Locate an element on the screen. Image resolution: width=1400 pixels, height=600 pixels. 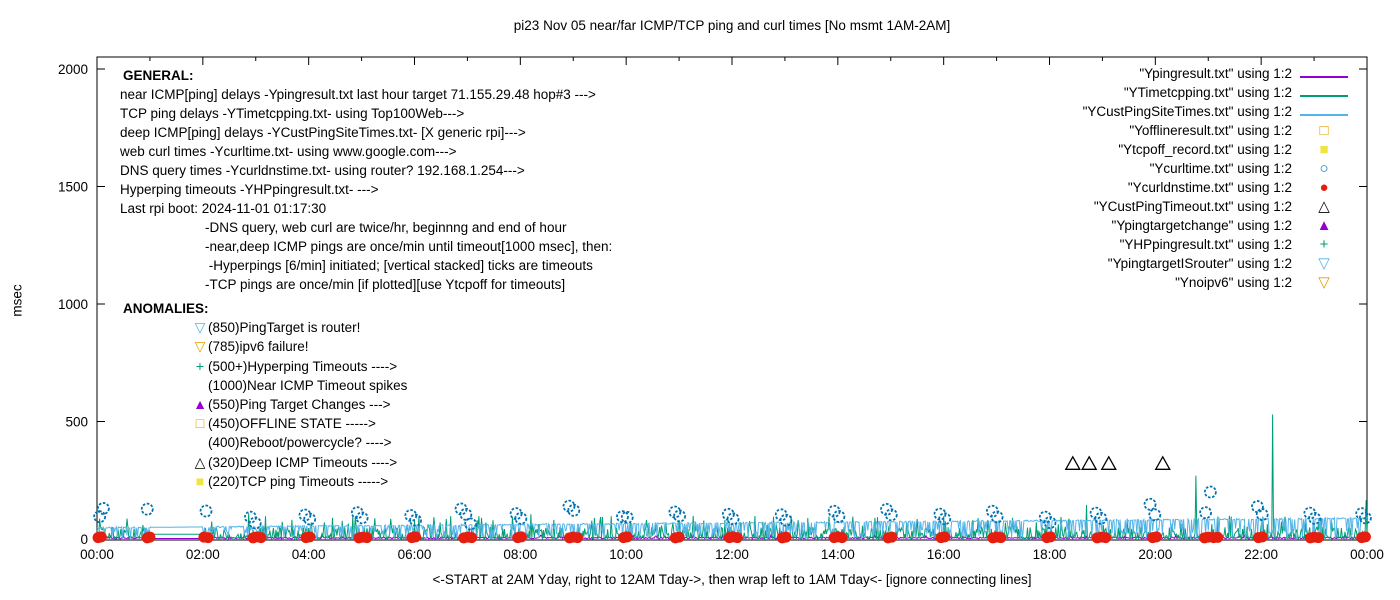
anomaly-row: ▽ (850)PingTarget is router! is located at coordinates (299, 327).